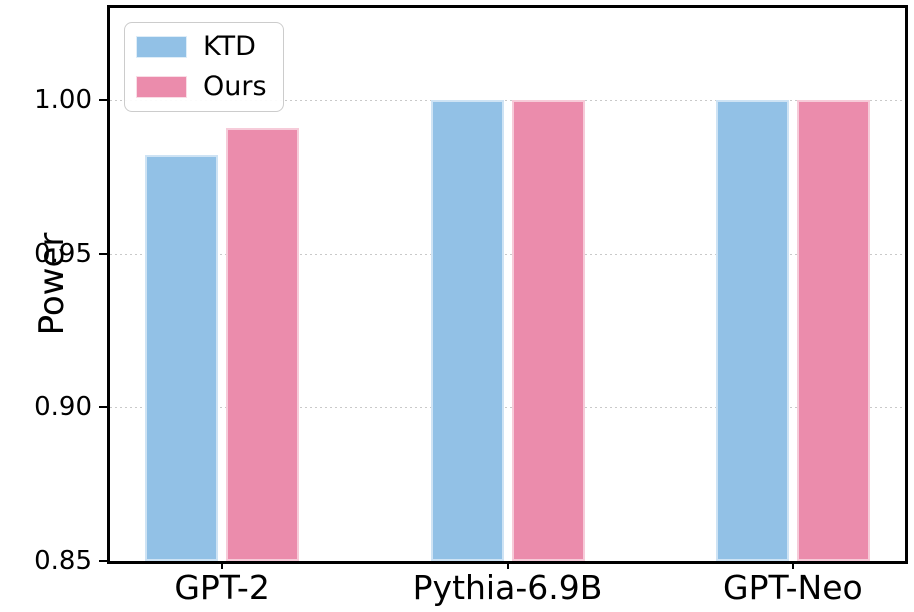 The height and width of the screenshot is (612, 914). I want to click on gridline-0.90, so click(507, 408).